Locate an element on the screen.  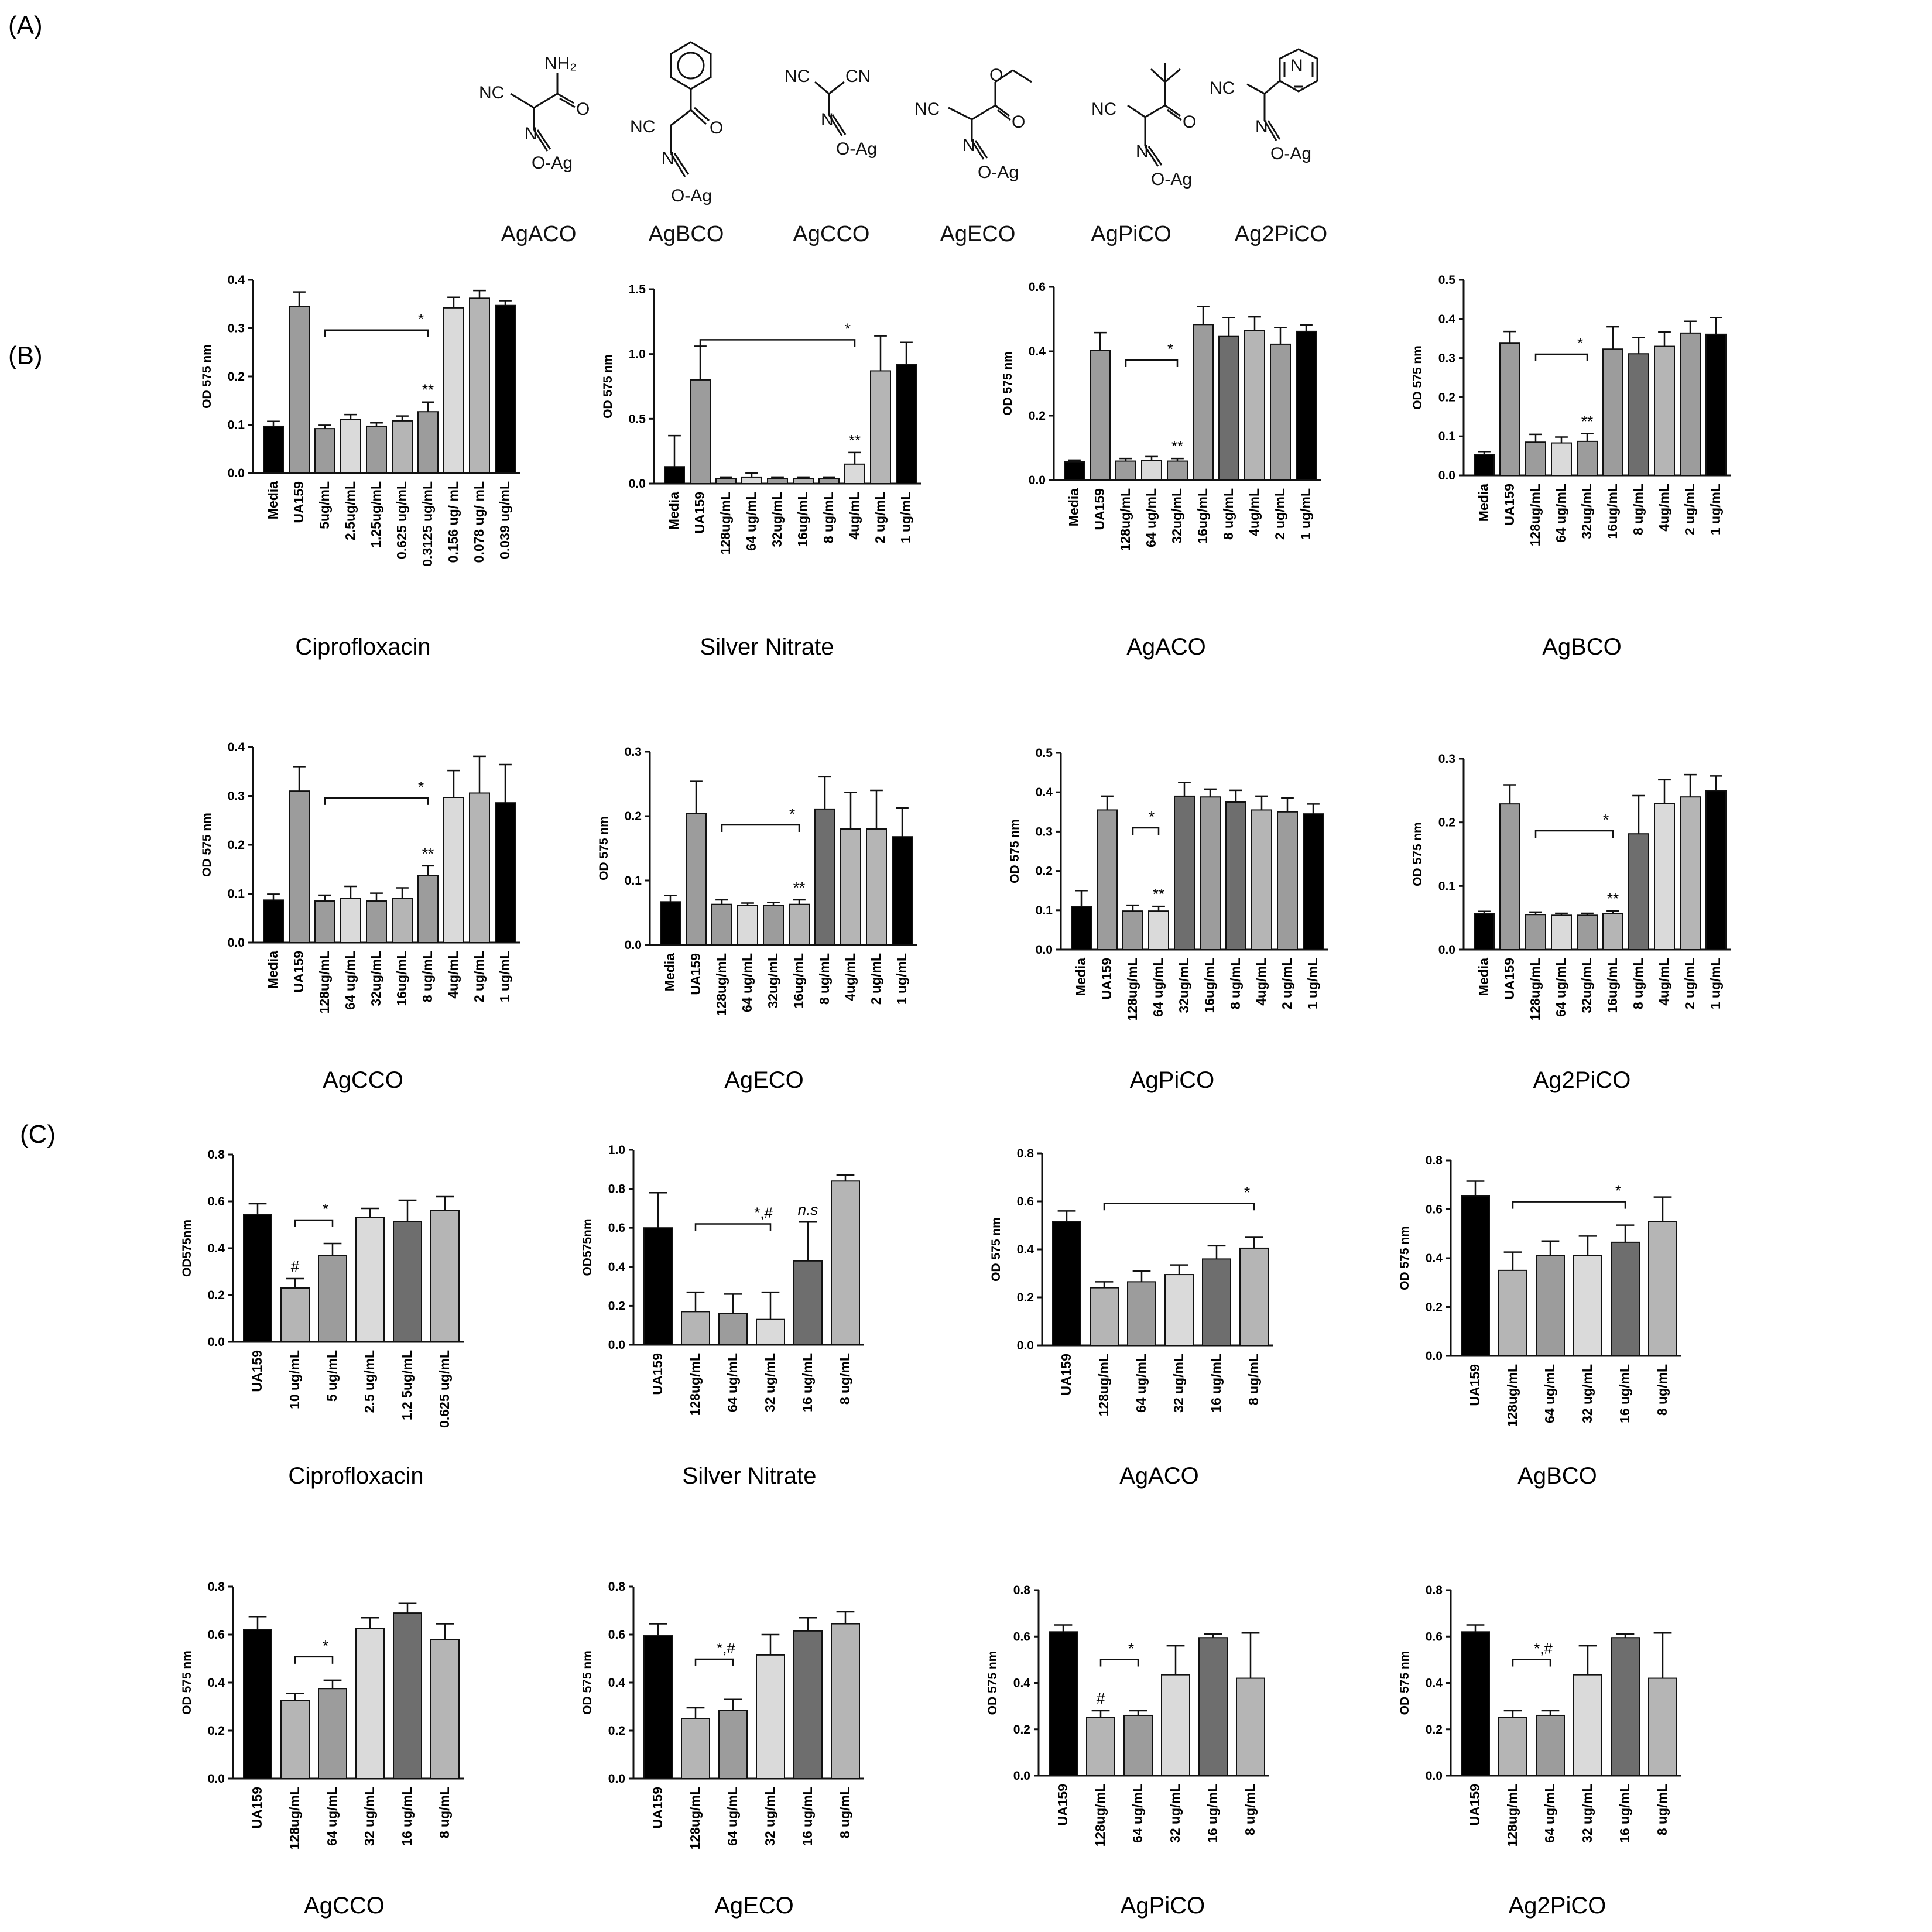
structure-ag2pico: NC N N O-Ag is located at coordinates (1264, 105).